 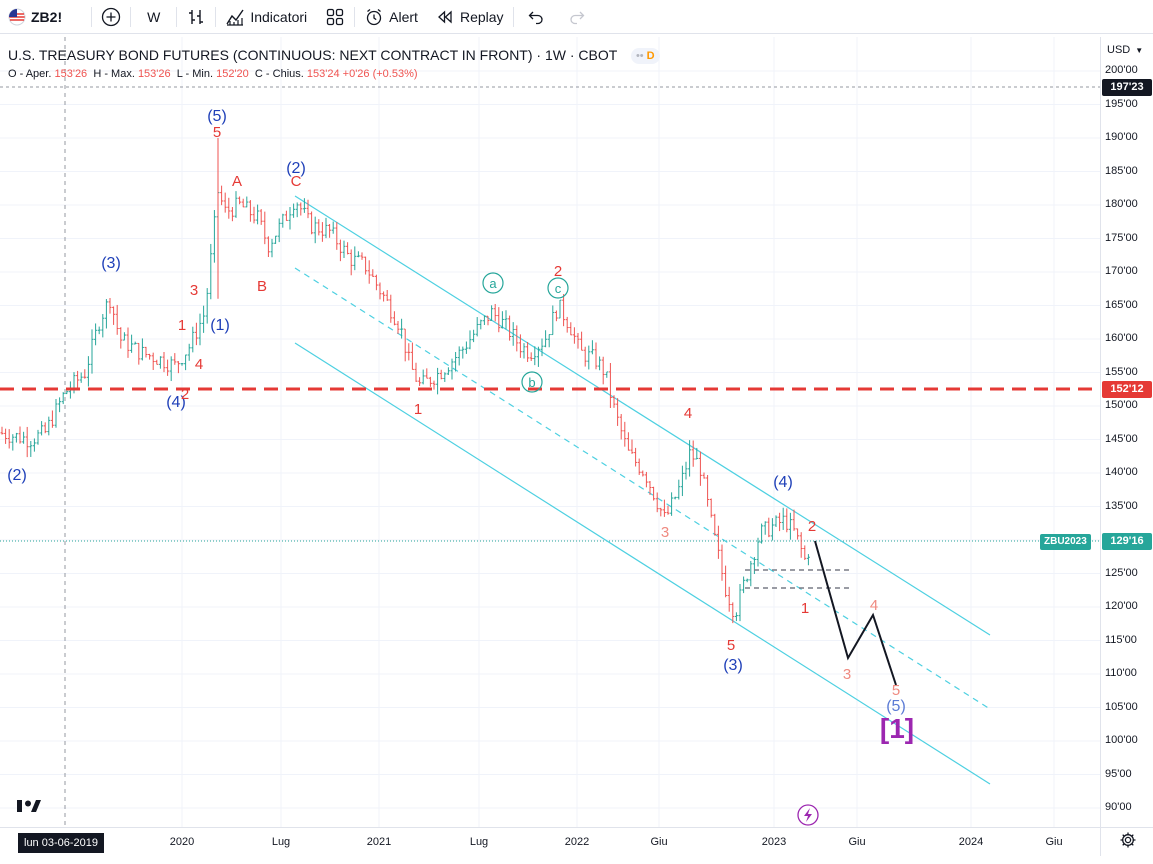 I want to click on wave-label-red: 2, so click(x=185, y=394).